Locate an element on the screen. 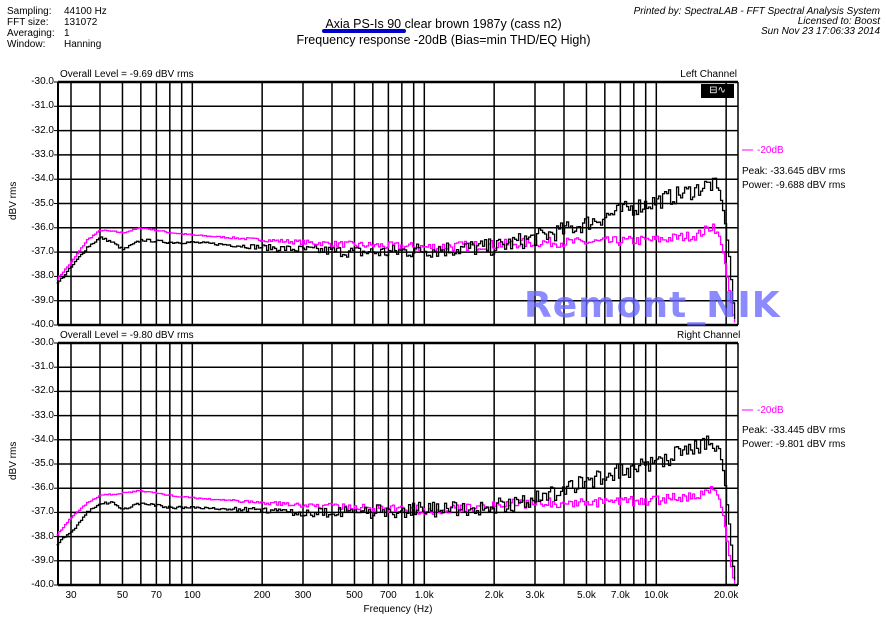 Image resolution: width=887 pixels, height=627 pixels. y-axis-label-left: dBV rms is located at coordinates (13, 200).